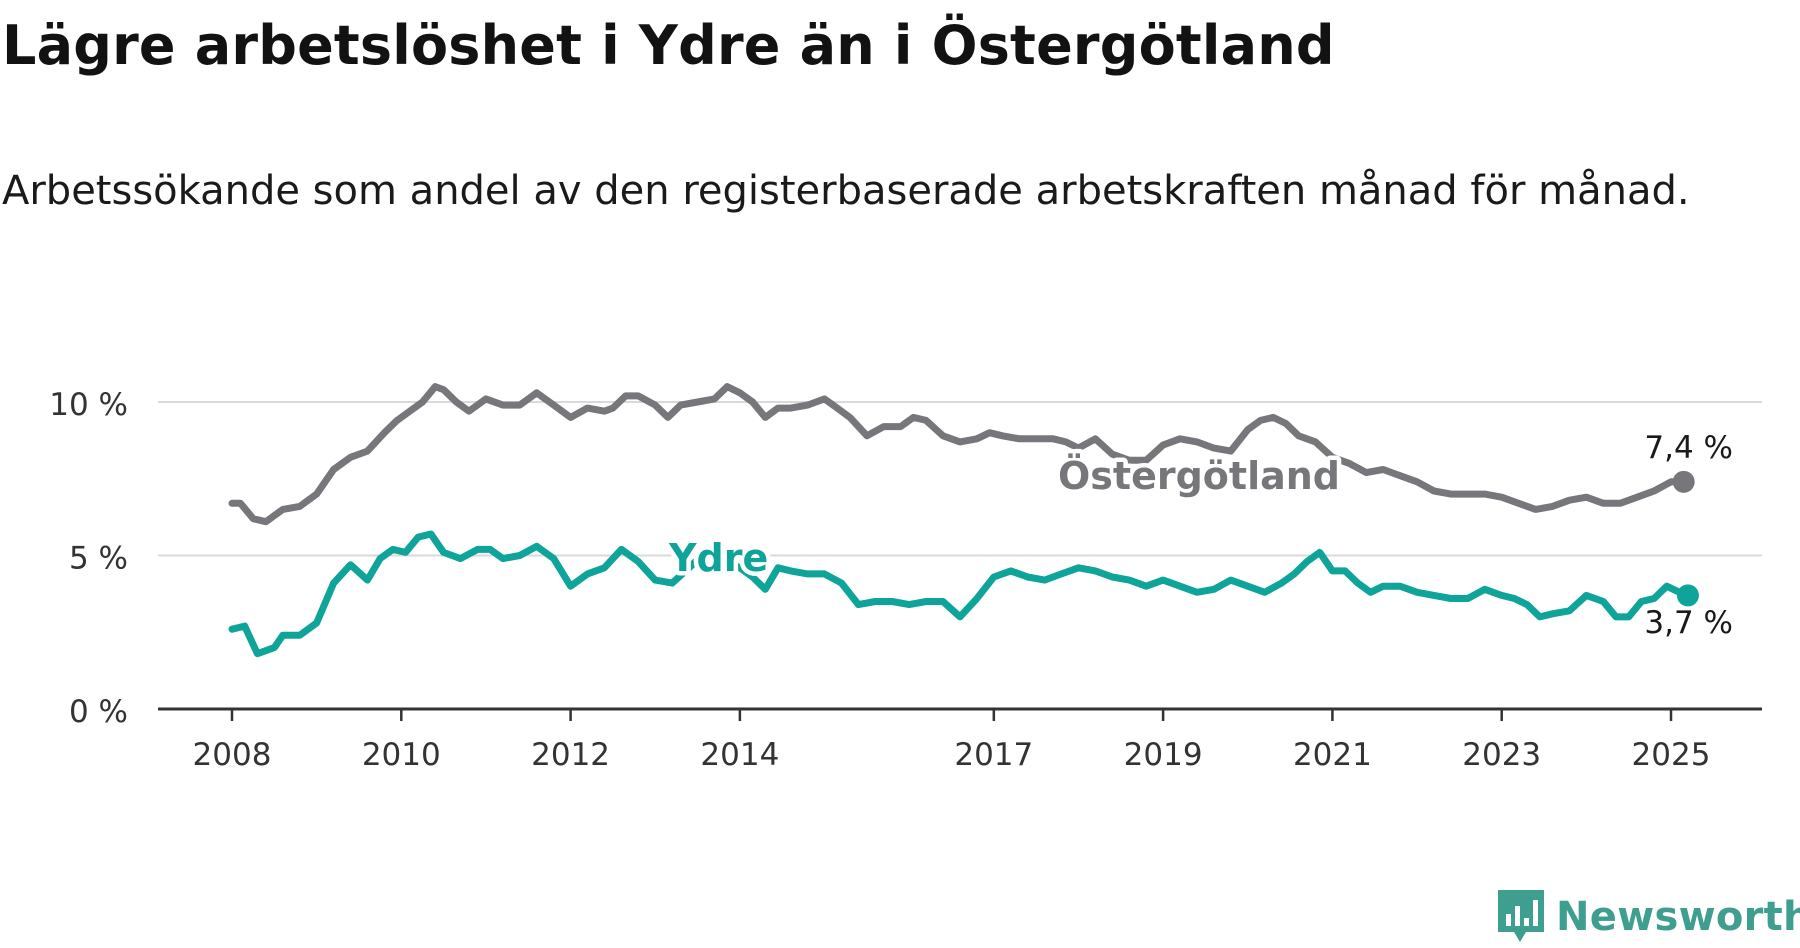 This screenshot has width=1800, height=948. What do you see at coordinates (1163, 755) in the screenshot?
I see `x-tick-label: 2019` at bounding box center [1163, 755].